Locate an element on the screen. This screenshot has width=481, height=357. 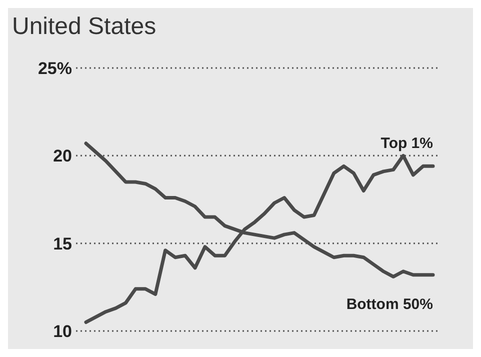
y-tick-label: 15 is located at coordinates (62, 244).